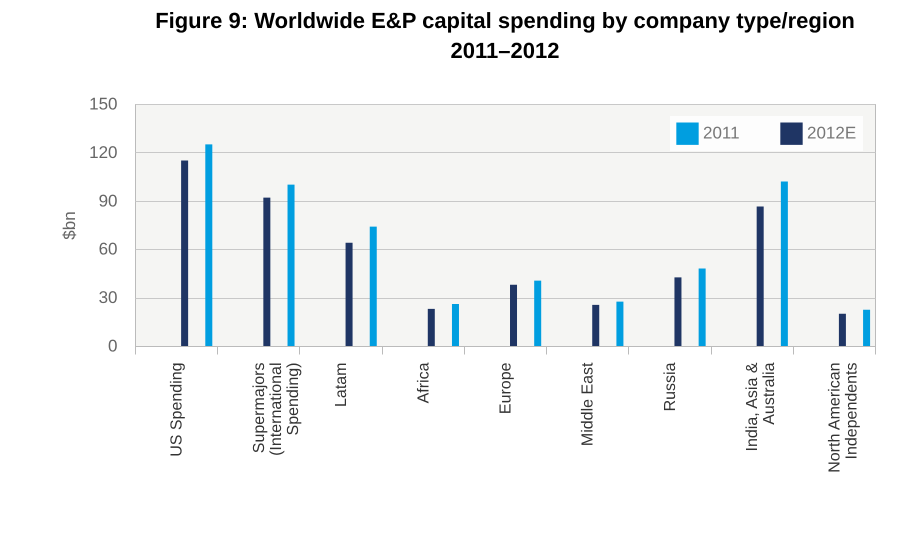 This screenshot has height=545, width=906. I want to click on x-tick-label: India, Asia & Australia, so click(761, 407).